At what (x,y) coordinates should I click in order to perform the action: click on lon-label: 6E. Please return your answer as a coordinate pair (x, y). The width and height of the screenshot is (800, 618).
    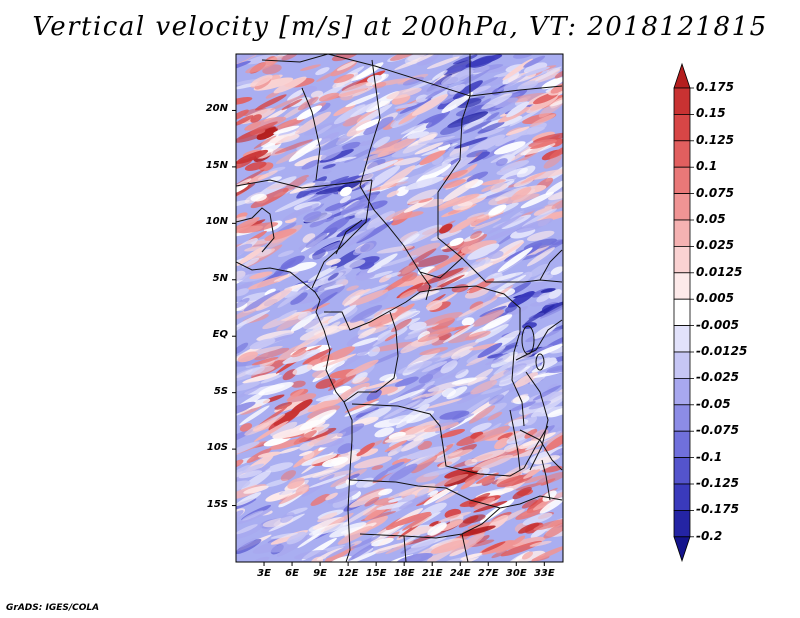
    Looking at the image, I should click on (292, 573).